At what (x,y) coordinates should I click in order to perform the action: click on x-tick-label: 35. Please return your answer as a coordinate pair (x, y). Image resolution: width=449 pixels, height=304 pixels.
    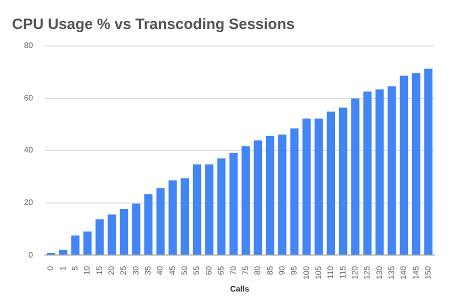
    Looking at the image, I should click on (148, 270).